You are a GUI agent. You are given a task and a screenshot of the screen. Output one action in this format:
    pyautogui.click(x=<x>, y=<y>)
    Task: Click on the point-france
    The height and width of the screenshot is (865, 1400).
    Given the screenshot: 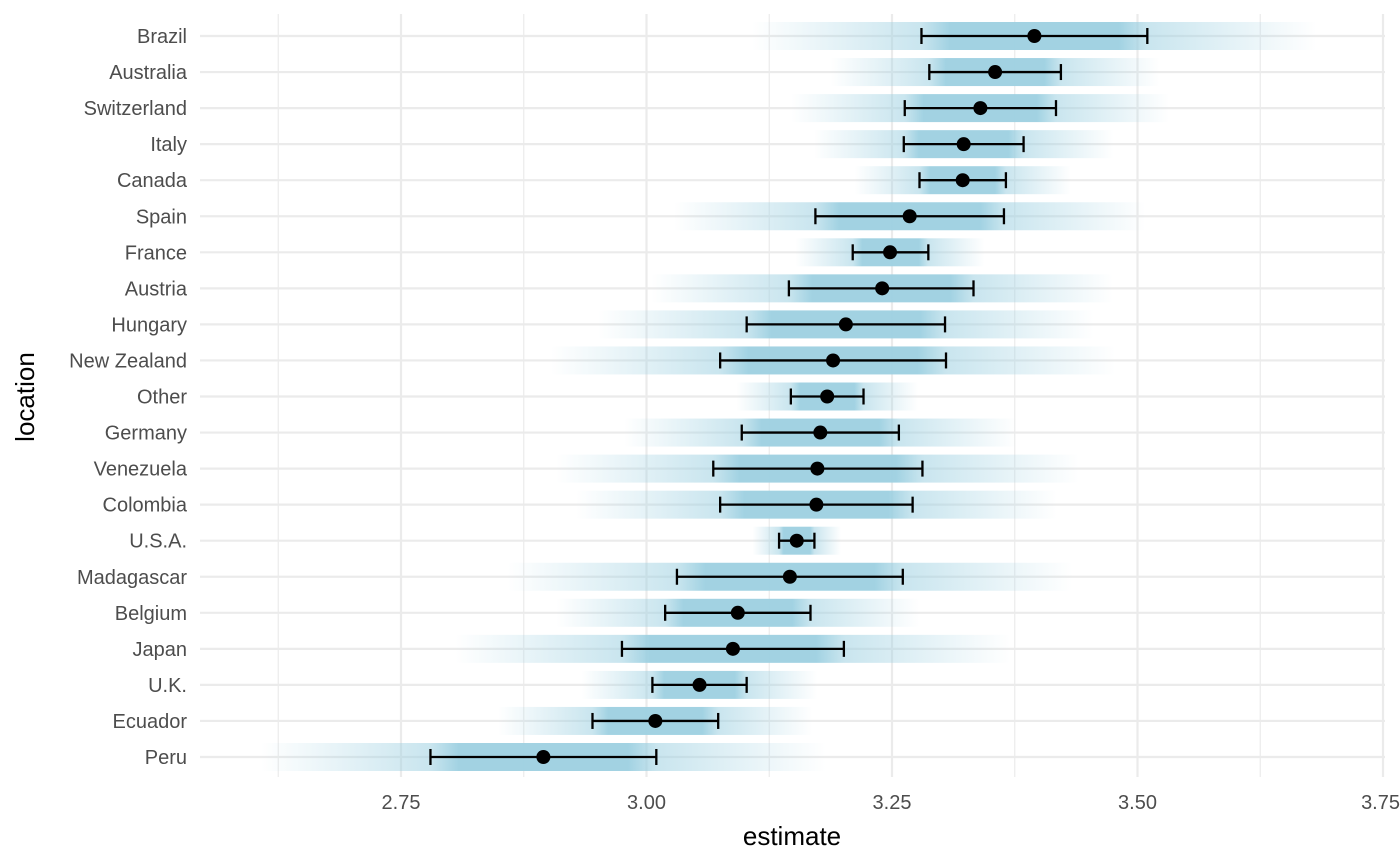 What is the action you would take?
    pyautogui.click(x=890, y=252)
    